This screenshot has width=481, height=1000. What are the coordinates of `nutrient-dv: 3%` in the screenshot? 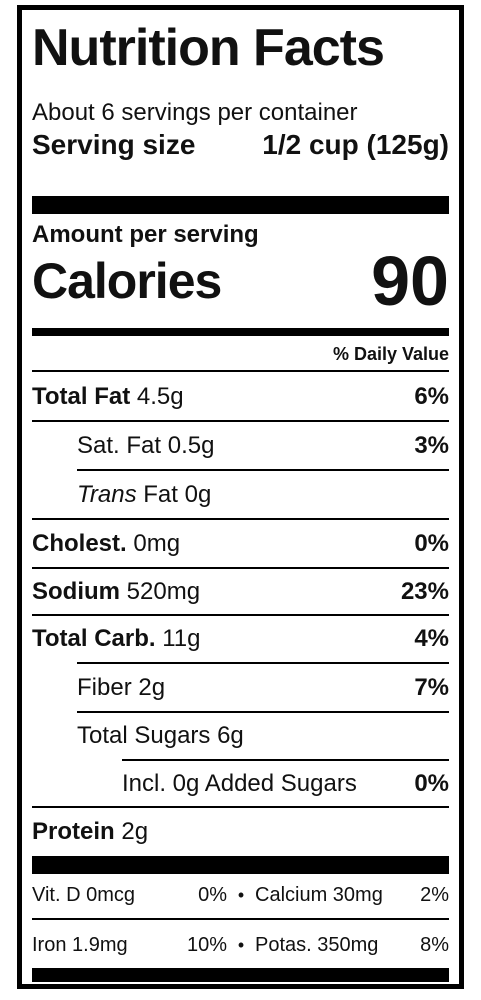 It's located at (431, 445).